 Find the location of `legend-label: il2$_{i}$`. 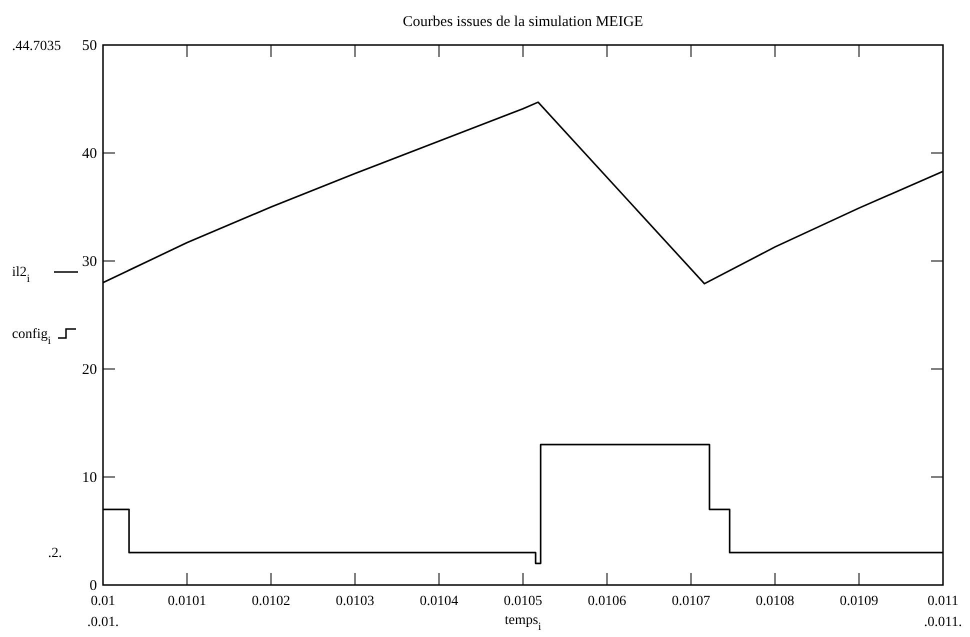

legend-label: il2$_{i}$ is located at coordinates (21, 275).